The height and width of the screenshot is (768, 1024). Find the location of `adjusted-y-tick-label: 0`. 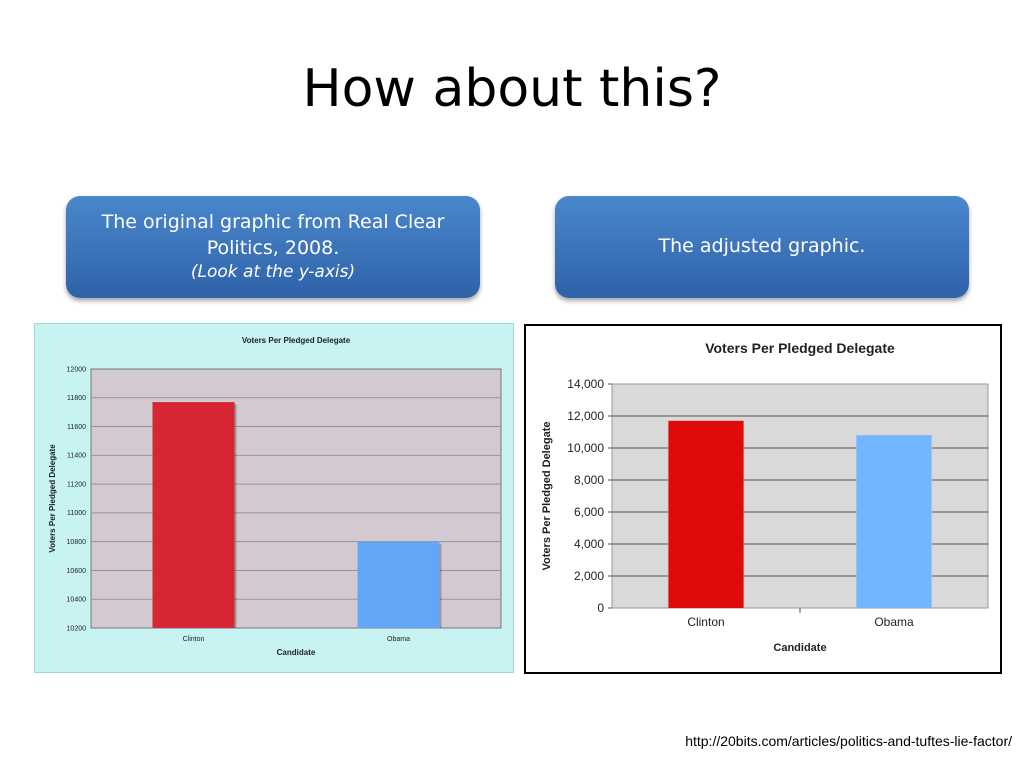

adjusted-y-tick-label: 0 is located at coordinates (600, 608).